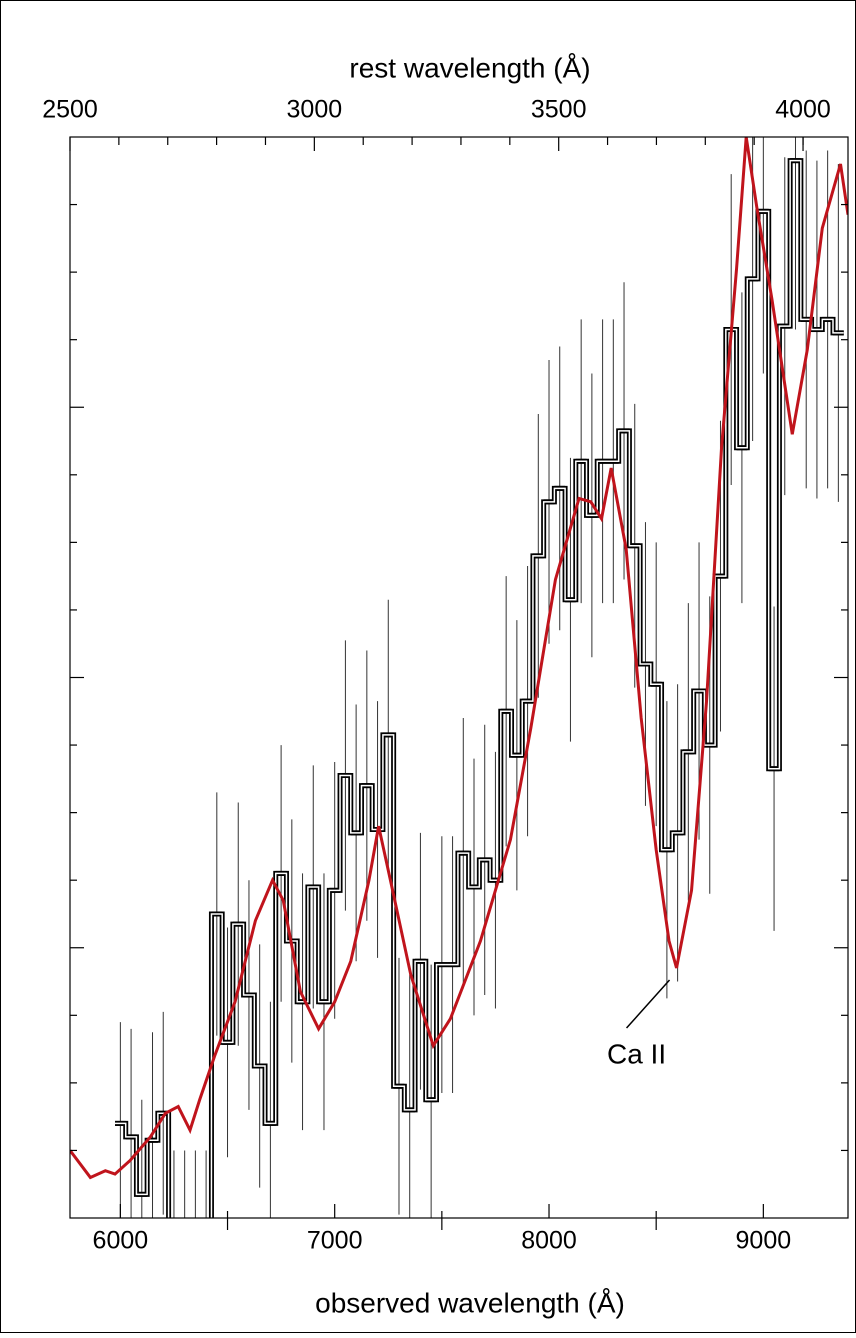  I want to click on x-tick-label: 6000, so click(121, 1241).